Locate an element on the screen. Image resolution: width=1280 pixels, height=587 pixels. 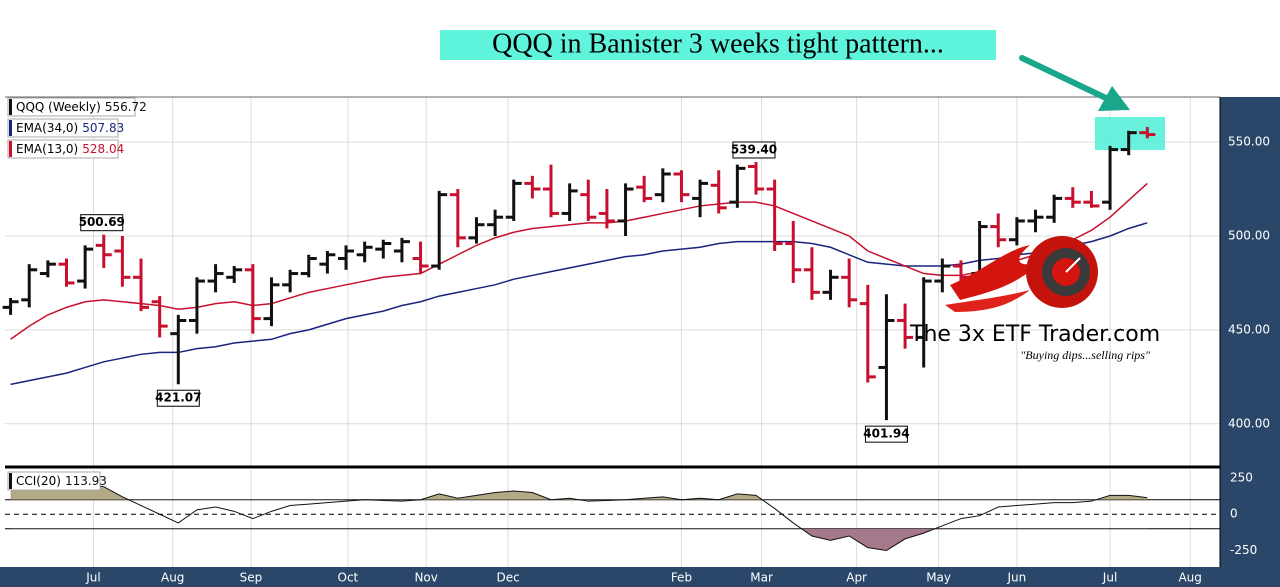
y-tick-label: 450.00 is located at coordinates (1249, 329).